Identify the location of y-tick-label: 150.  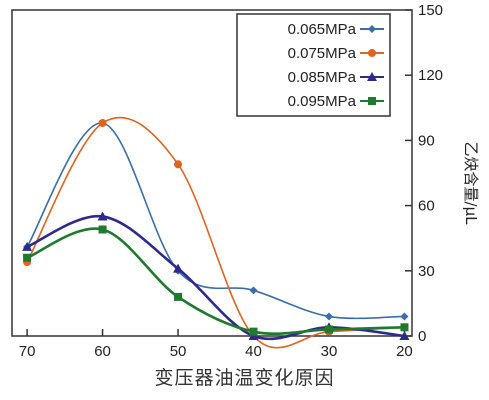
(430, 10).